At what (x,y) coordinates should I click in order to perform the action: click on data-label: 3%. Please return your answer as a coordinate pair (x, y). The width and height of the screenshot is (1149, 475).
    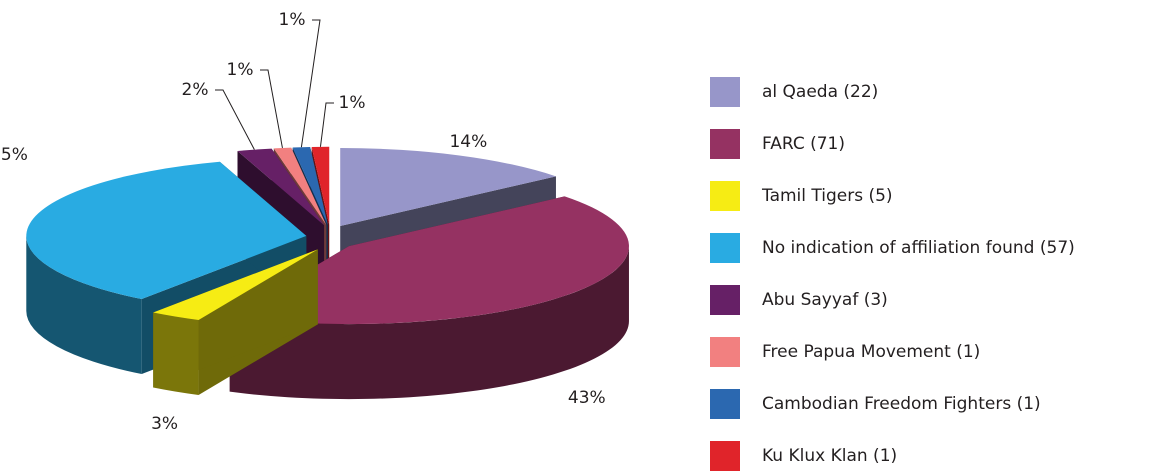
    Looking at the image, I should click on (164, 424).